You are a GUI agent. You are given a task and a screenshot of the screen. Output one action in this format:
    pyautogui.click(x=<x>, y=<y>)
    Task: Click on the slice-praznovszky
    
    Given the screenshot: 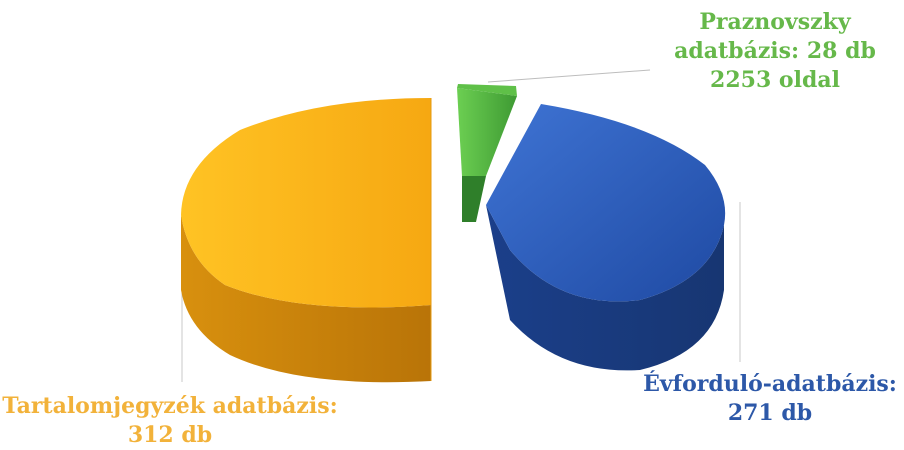 What is the action you would take?
    pyautogui.click(x=487, y=153)
    